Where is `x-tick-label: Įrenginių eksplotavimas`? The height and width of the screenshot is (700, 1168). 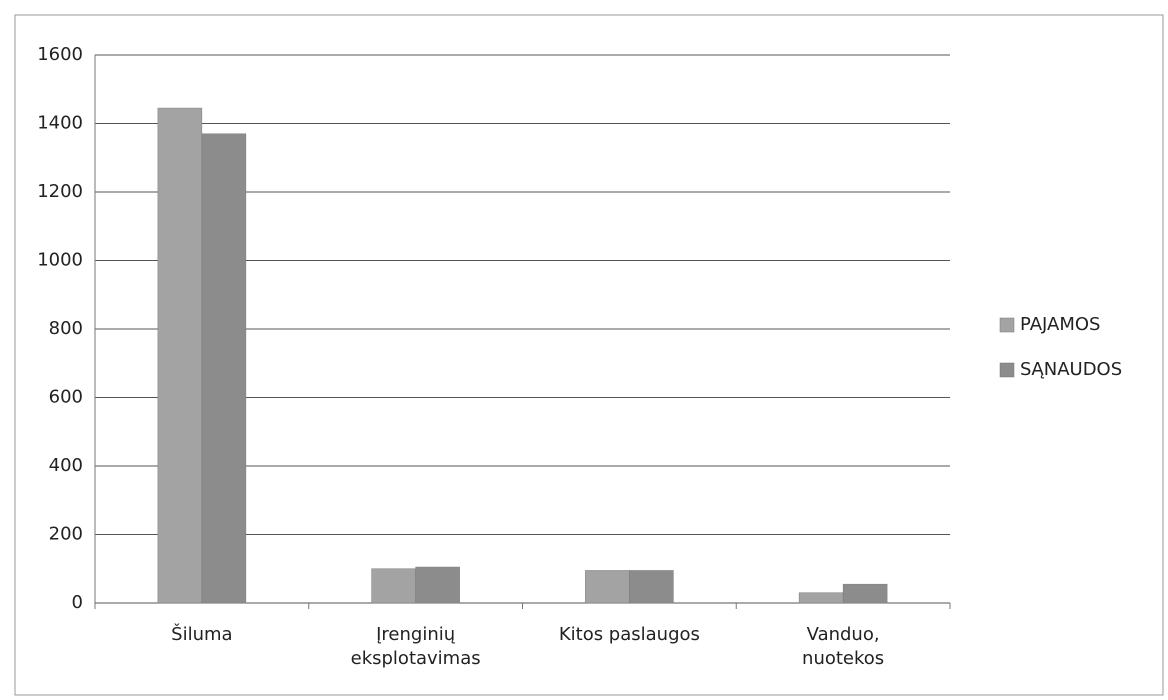
x-tick-label: Įrenginių eksplotavimas is located at coordinates (415, 646).